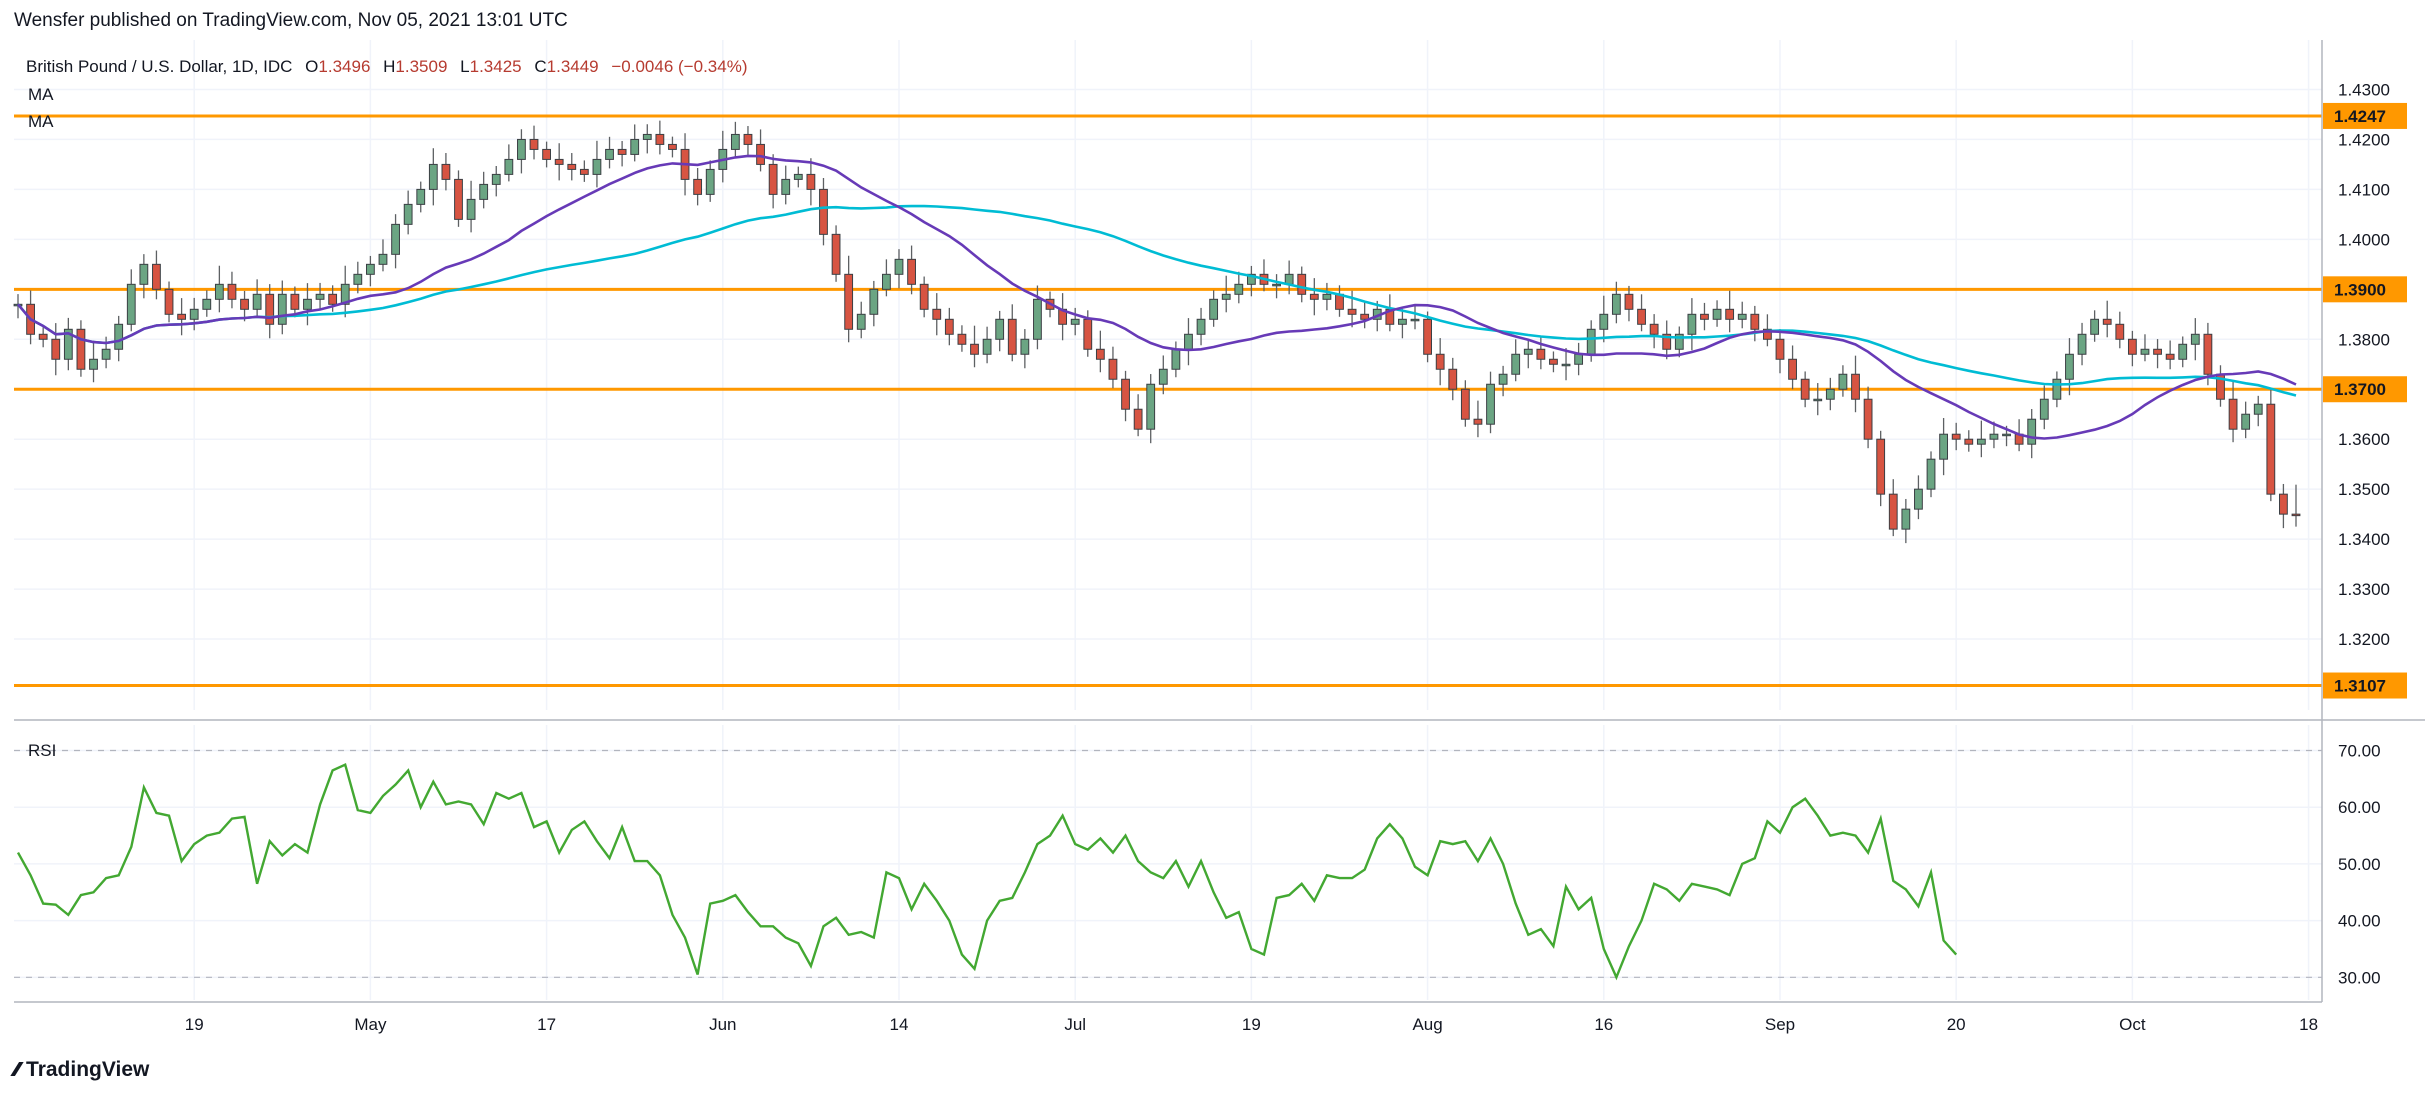 The image size is (2425, 1099). I want to click on price-tick-label: 1.3500, so click(2364, 489).